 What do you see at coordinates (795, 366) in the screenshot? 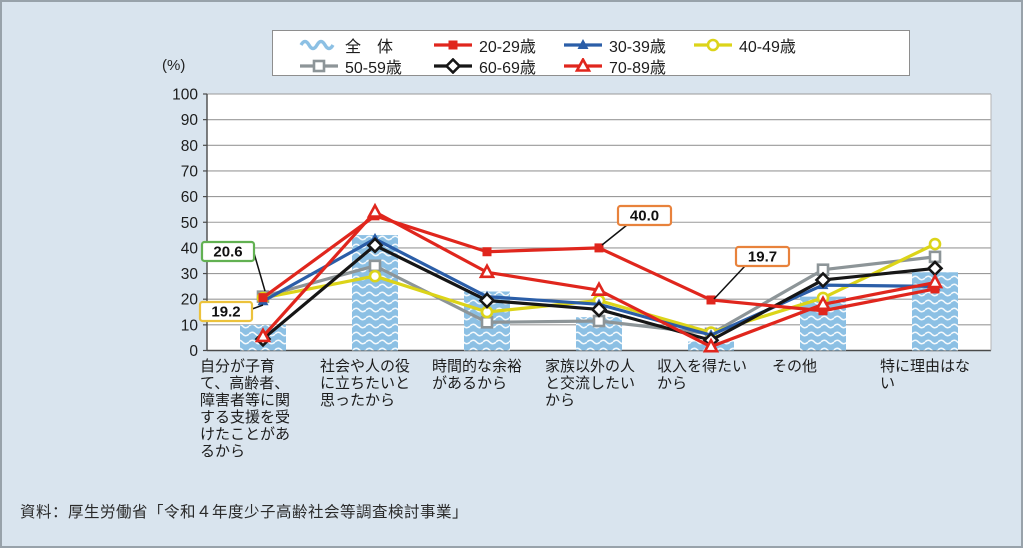
I see `category-label-6: その他` at bounding box center [795, 366].